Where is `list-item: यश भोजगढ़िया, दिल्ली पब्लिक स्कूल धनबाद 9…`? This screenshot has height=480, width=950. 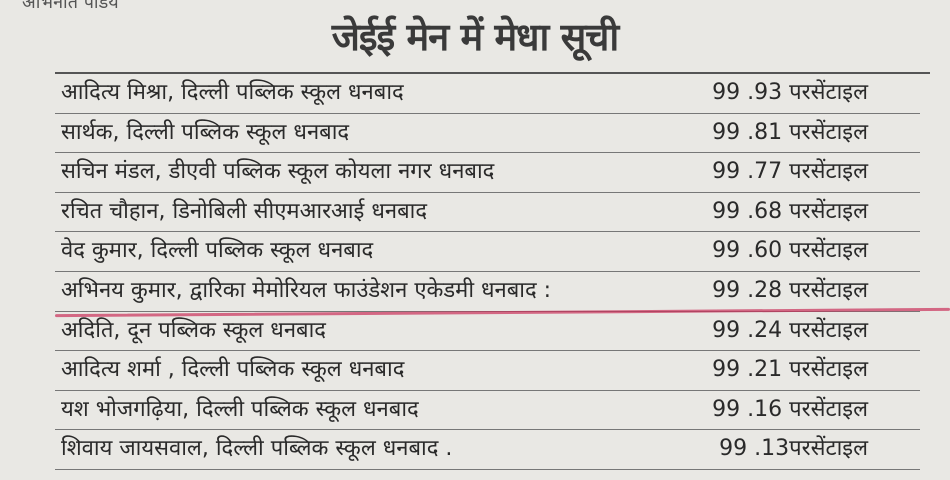 list-item: यश भोजगढ़िया, दिल्ली पब्लिक स्कूल धनबाद 9… is located at coordinates (487, 411).